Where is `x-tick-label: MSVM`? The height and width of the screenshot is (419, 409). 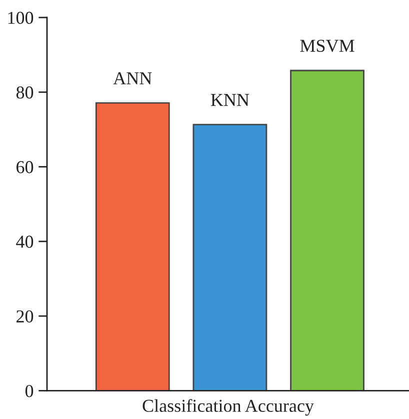
x-tick-label: MSVM is located at coordinates (327, 46).